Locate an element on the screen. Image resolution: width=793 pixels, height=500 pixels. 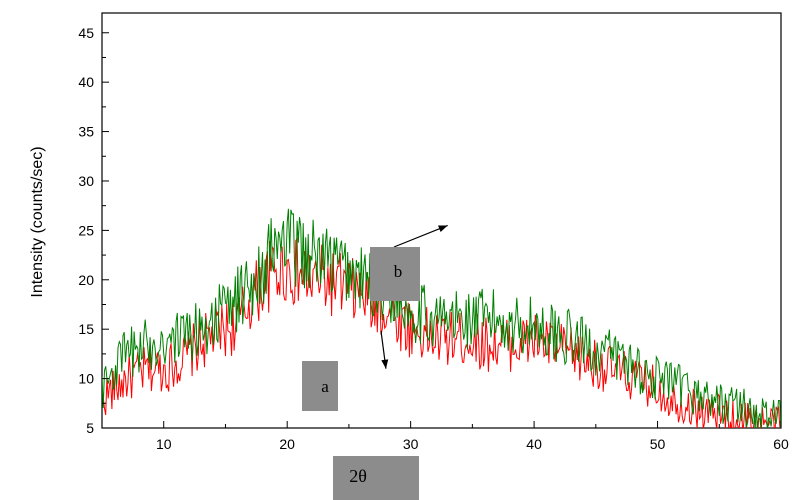
x-tick-label: 40 is located at coordinates (534, 444).